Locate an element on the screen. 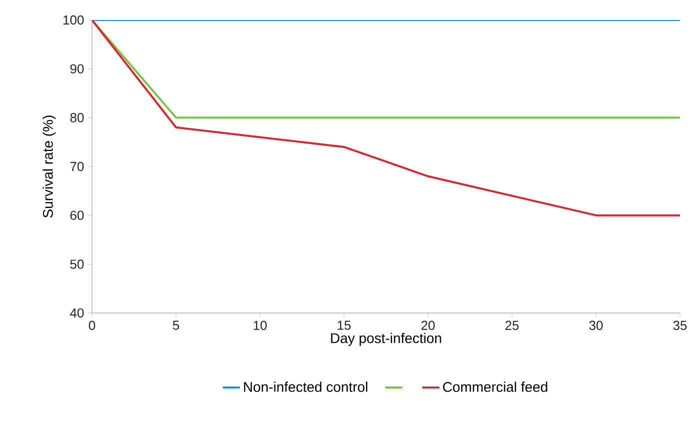 Image resolution: width=694 pixels, height=430 pixels. x-tick-label: 15 is located at coordinates (344, 325).